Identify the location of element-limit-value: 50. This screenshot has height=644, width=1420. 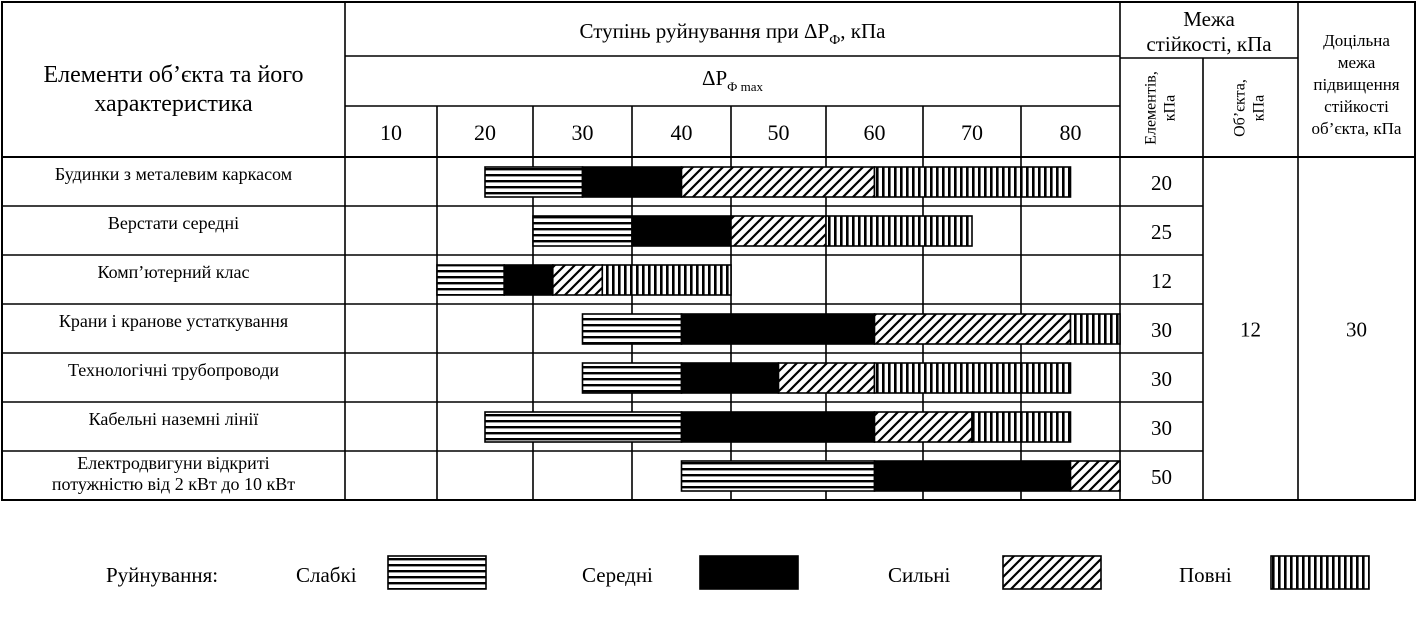
(1161, 477).